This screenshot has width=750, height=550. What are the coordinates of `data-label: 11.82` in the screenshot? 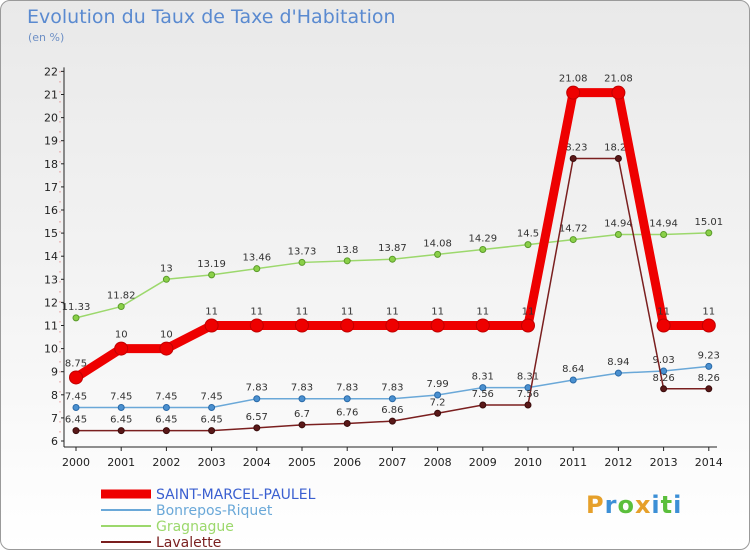 It's located at (121, 296).